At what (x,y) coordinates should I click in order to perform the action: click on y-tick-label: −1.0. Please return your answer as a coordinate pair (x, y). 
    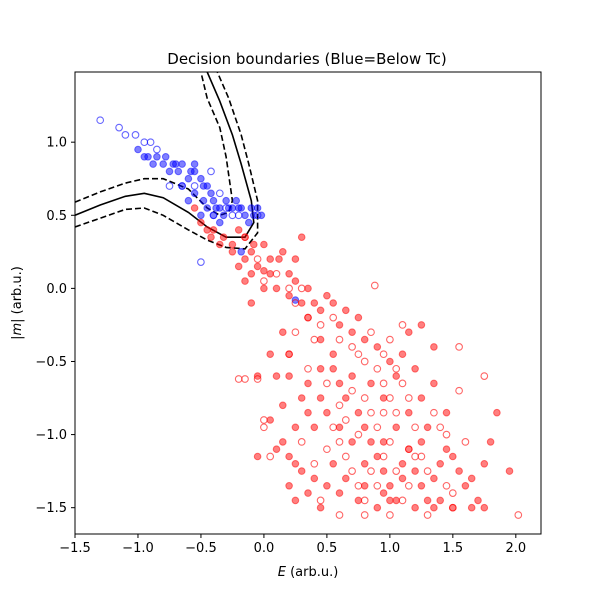
    Looking at the image, I should click on (51, 435).